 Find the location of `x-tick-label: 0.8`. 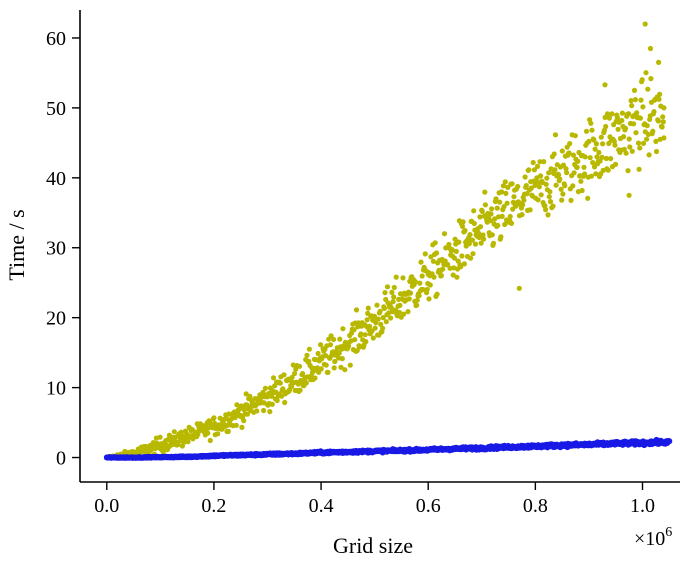

x-tick-label: 0.8 is located at coordinates (535, 506).